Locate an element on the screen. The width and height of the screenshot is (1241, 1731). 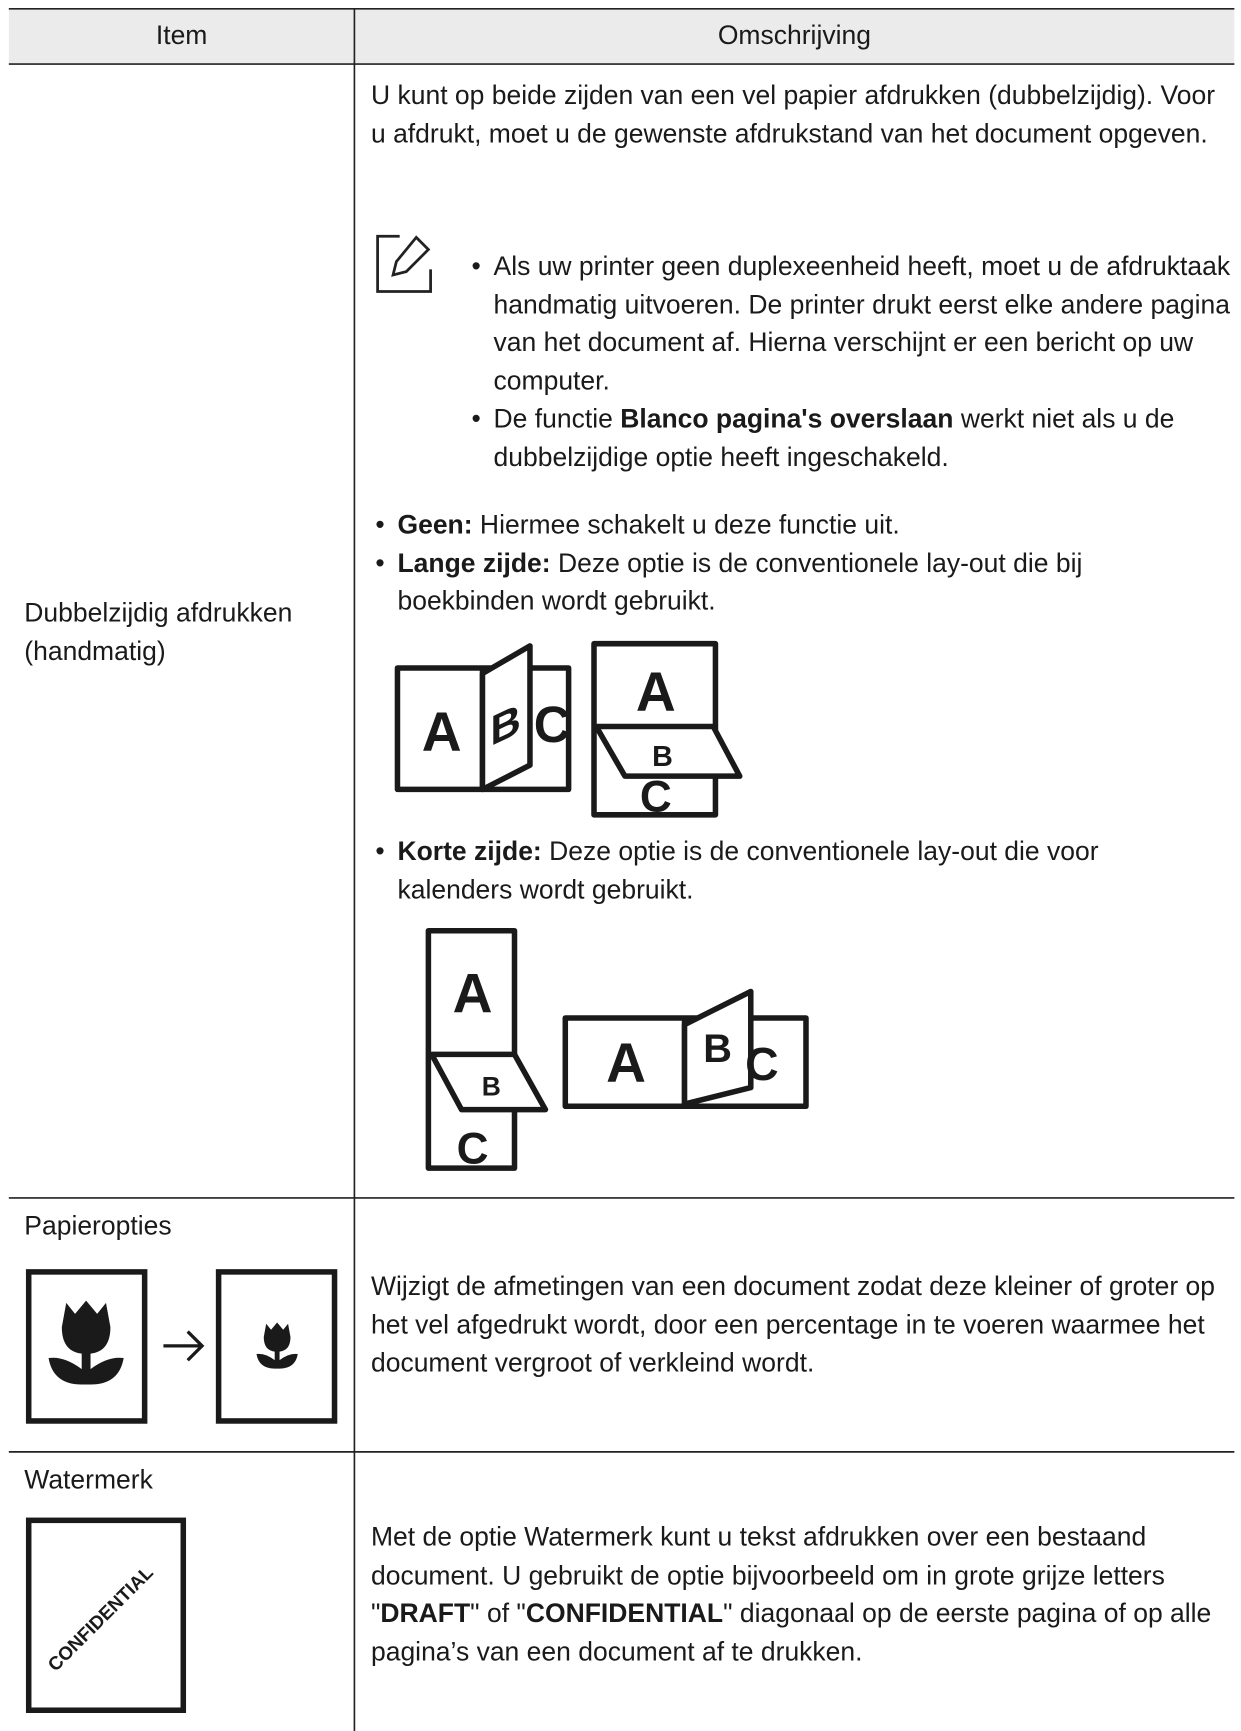
long-edge-illustration is located at coordinates (568, 729).